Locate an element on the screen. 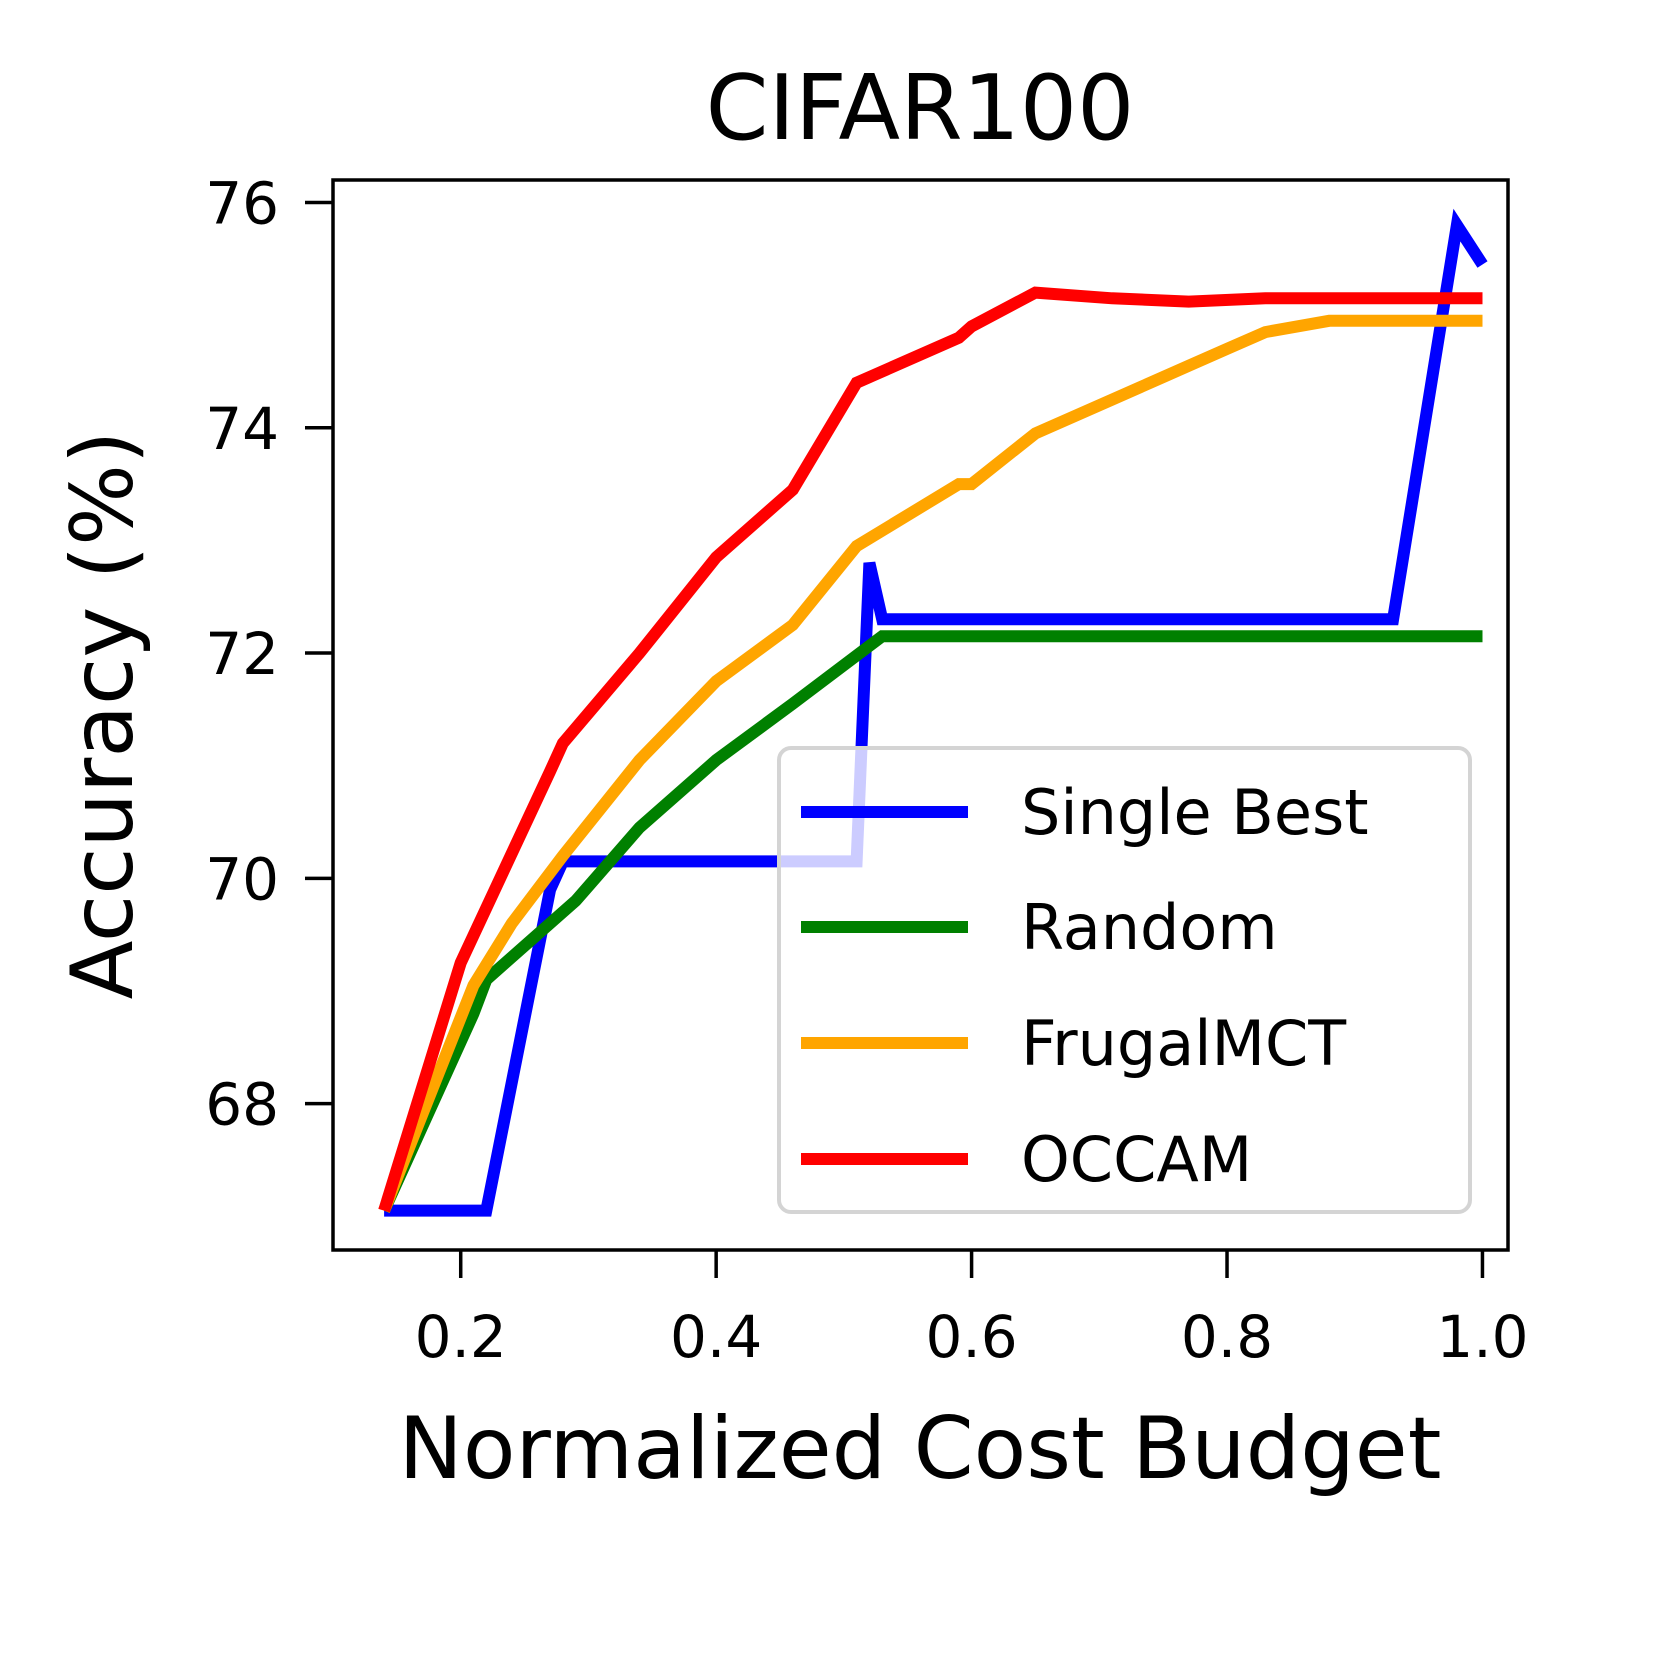 The width and height of the screenshot is (1662, 1654). legend-items: Single Best Random FrugalMCT OCCAM is located at coordinates (1085, 986).